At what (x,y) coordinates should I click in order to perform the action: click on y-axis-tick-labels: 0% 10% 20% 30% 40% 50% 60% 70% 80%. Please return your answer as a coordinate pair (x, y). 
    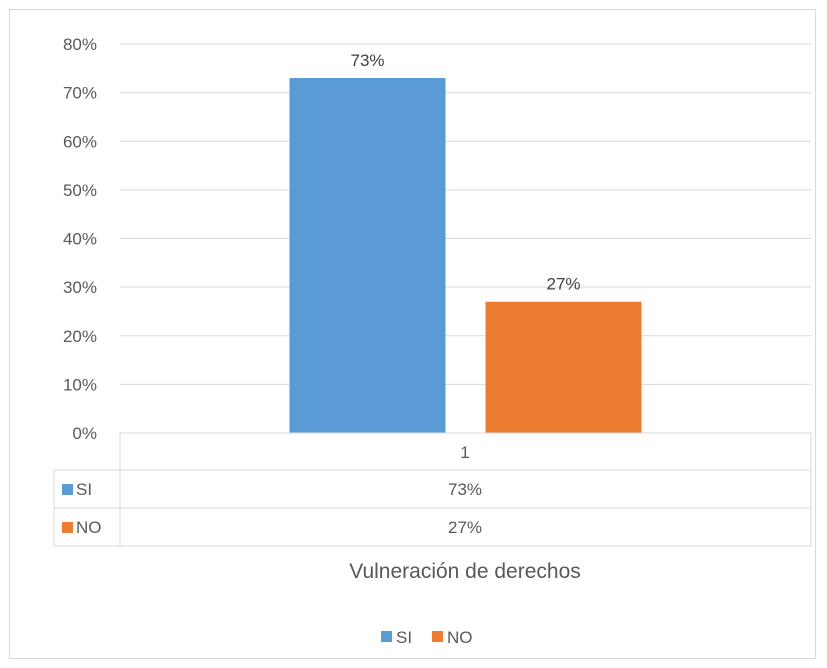
    Looking at the image, I should click on (80, 239).